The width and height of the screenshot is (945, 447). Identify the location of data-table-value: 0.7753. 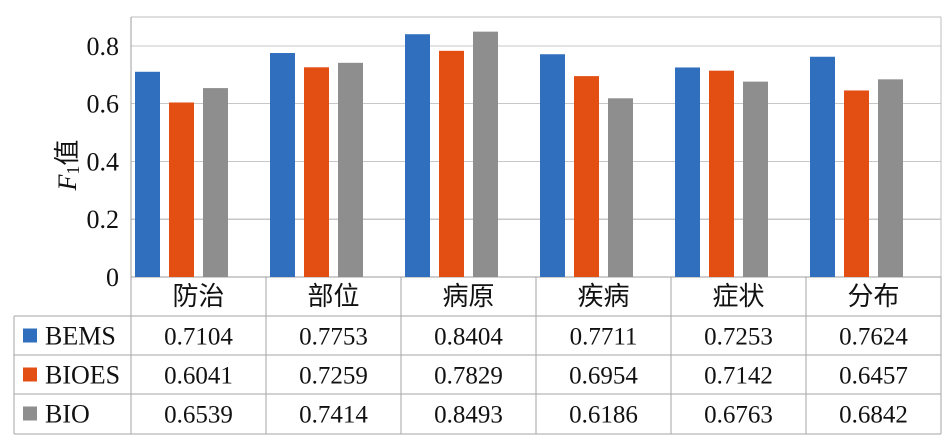
(333, 337).